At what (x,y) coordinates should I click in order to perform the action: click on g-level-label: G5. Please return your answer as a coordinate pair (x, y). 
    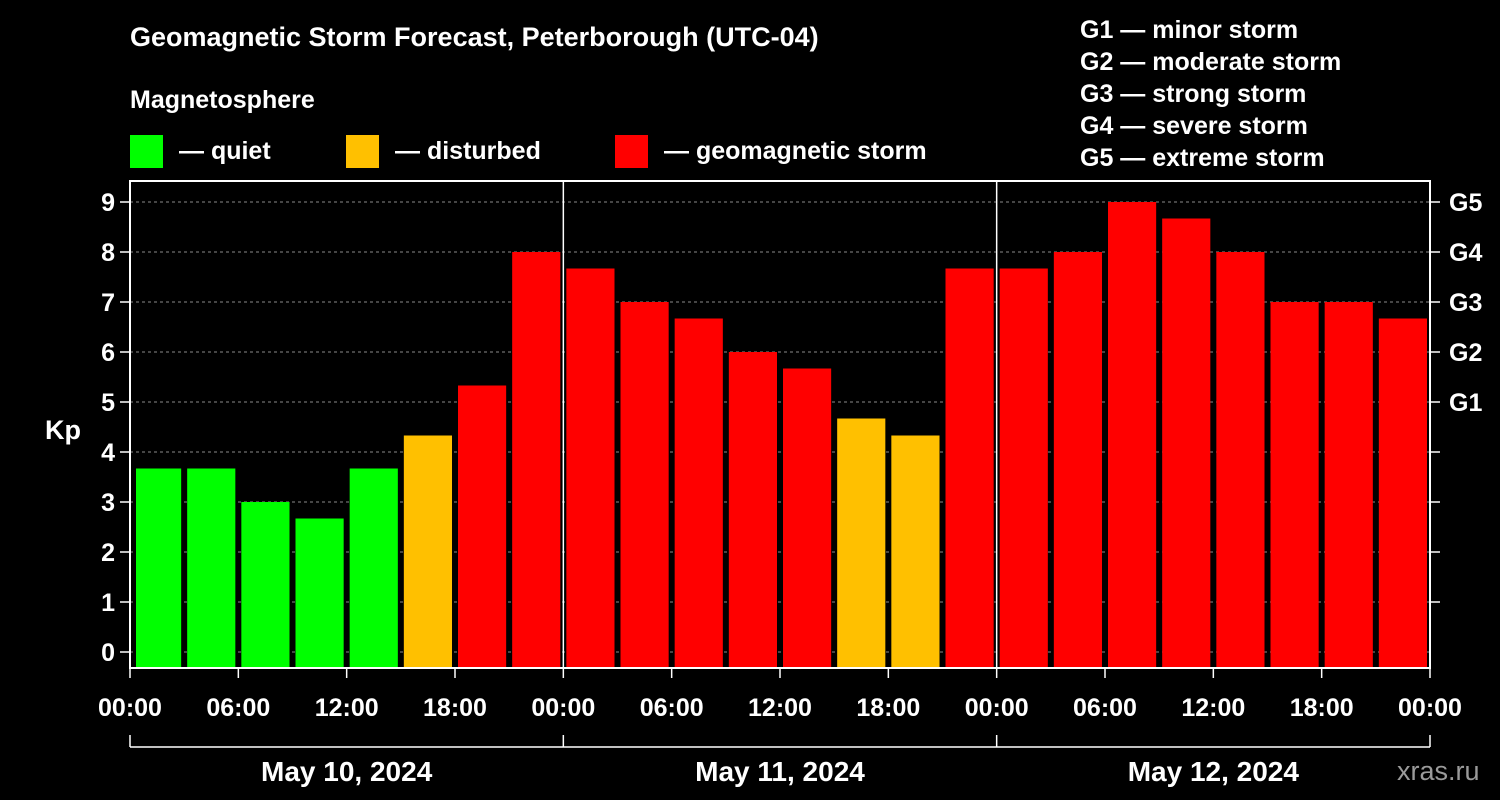
    Looking at the image, I should click on (1465, 203).